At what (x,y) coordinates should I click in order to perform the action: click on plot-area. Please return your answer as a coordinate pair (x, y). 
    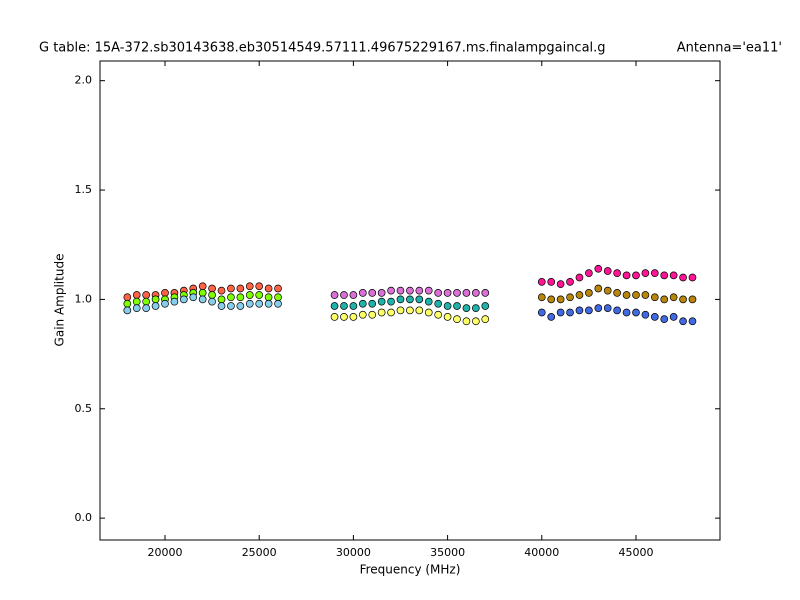
    Looking at the image, I should click on (410, 295).